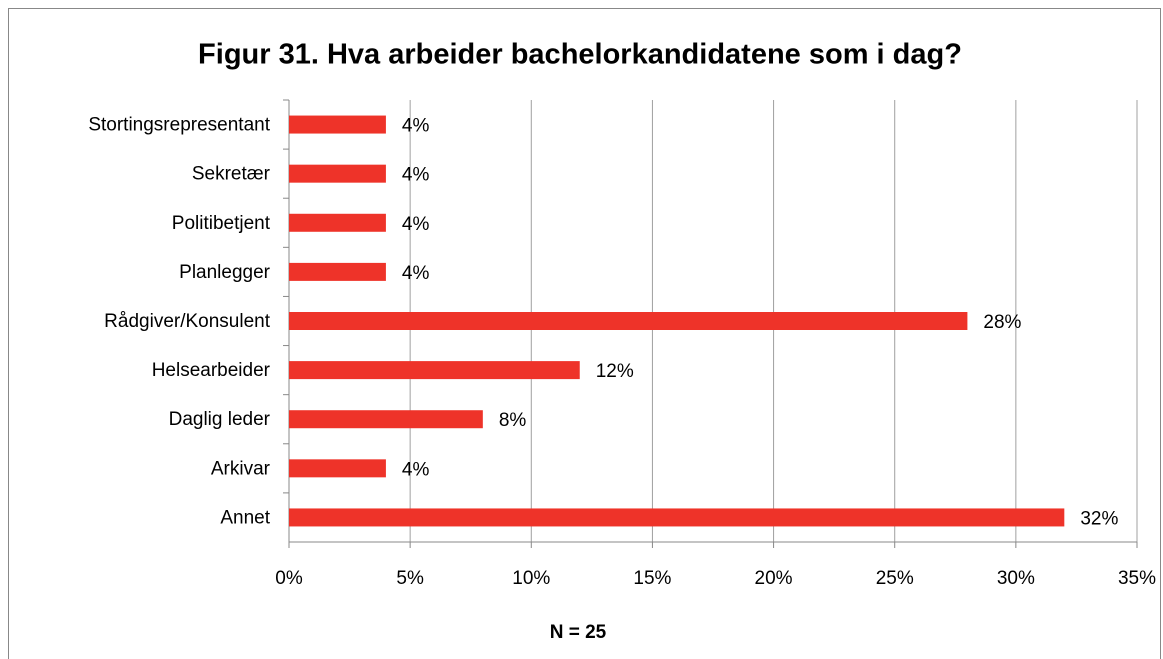  Describe the element at coordinates (225, 272) in the screenshot. I see `y-tick-label: Planlegger` at that location.